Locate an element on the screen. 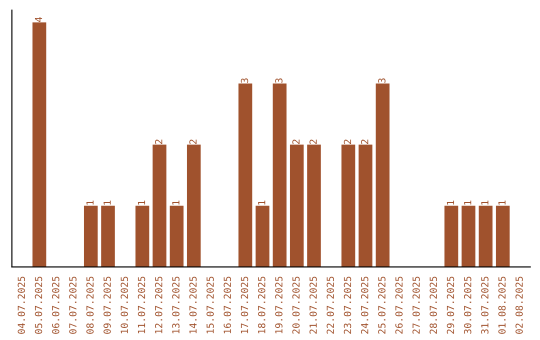 Image resolution: width=540 pixels, height=340 pixels. x-tick-label: 15.07.2025 is located at coordinates (210, 305).